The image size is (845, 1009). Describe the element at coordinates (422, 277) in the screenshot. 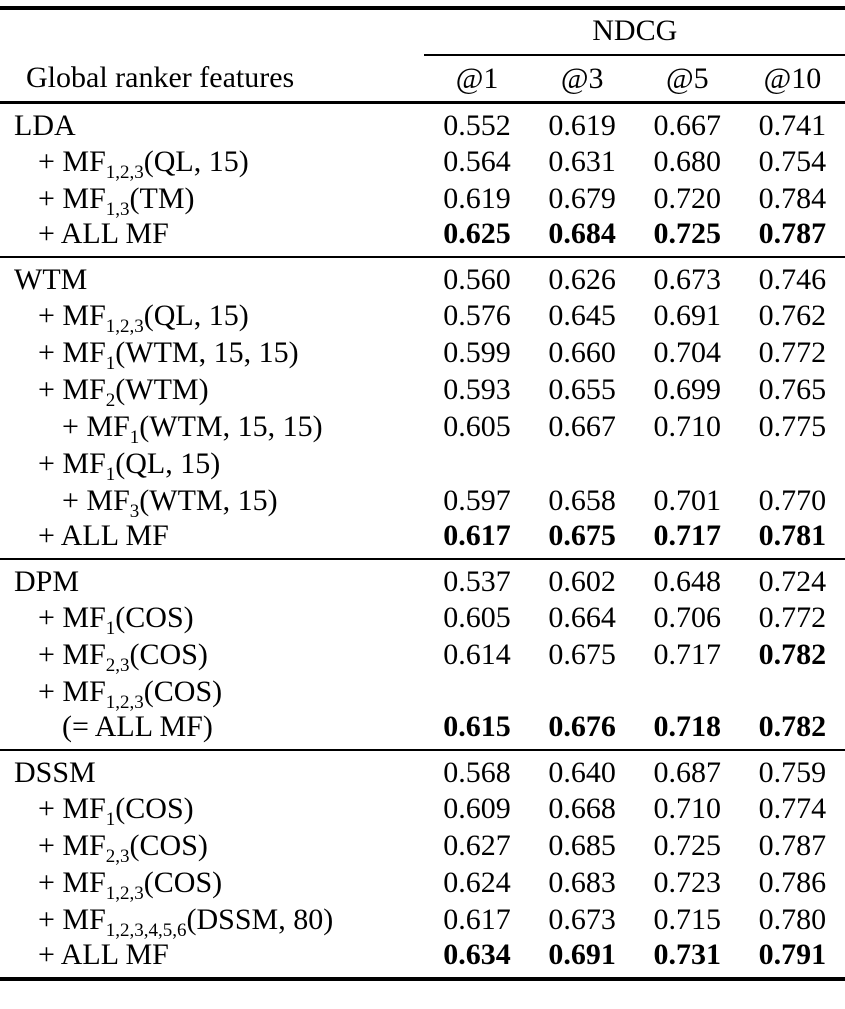

I see `table-row: WTM 0.560 0.626 0.673 0.746` at that location.